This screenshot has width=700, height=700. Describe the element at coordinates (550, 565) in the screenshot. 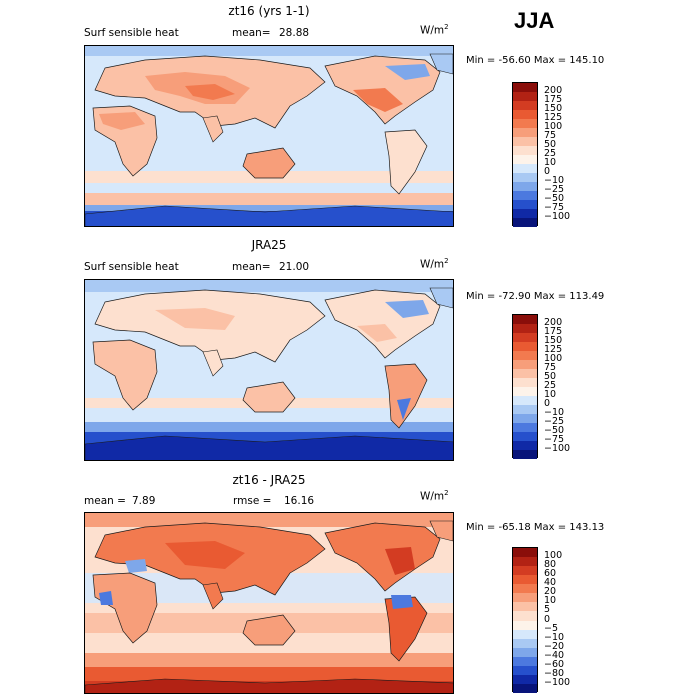

I see `colorbar-tick-label: 80` at that location.